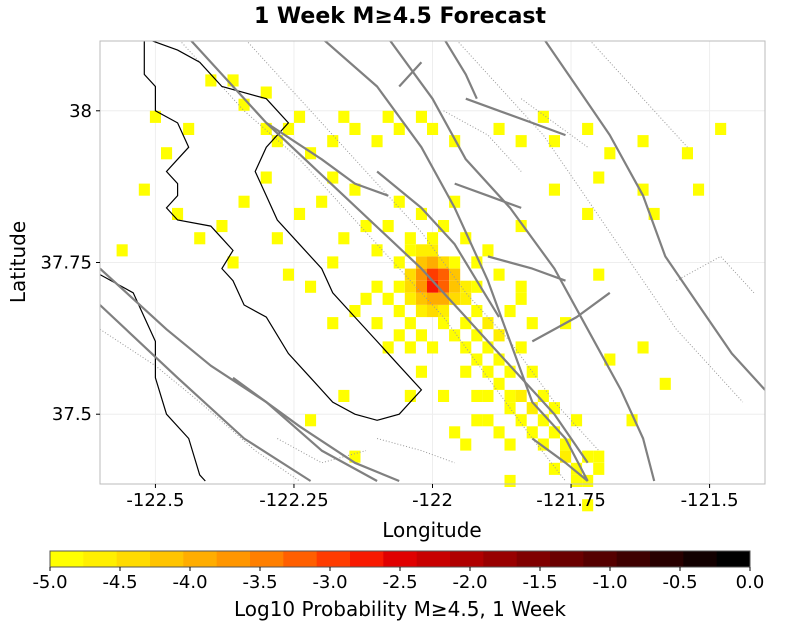 The height and width of the screenshot is (632, 800). Describe the element at coordinates (400, 559) in the screenshot. I see `colorbar` at that location.